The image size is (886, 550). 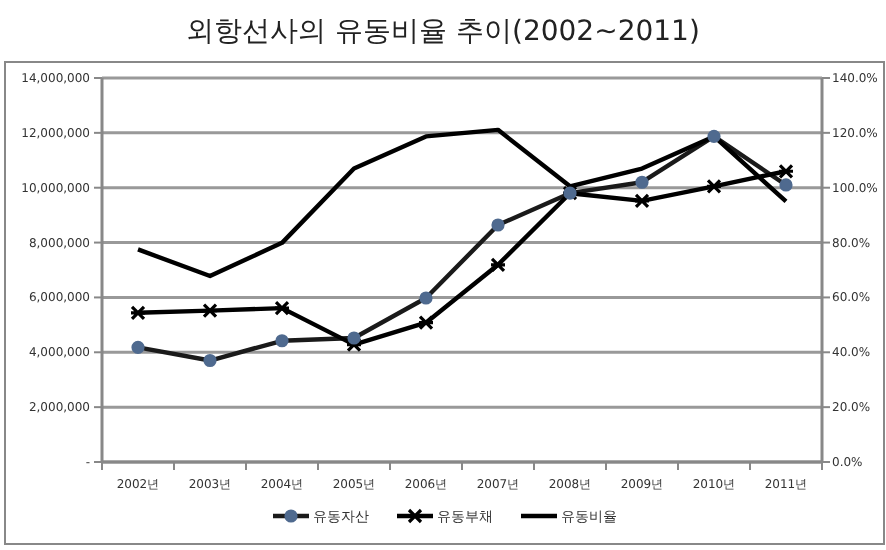 I want to click on chart-title: 외항선사의 유동비율 추이(2002~2011), so click(x=443, y=32).